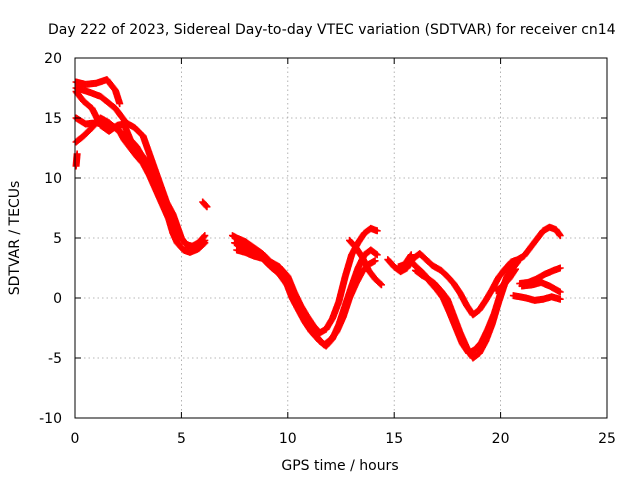 The image size is (640, 480). Describe the element at coordinates (50, 419) in the screenshot. I see `y-tick-label: -10` at that location.